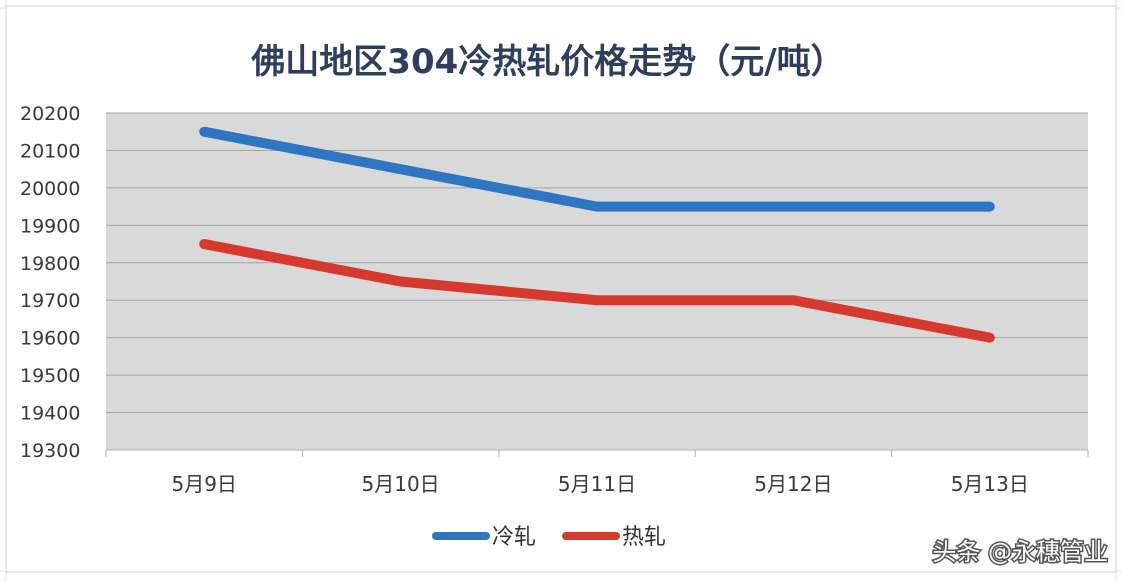 The width and height of the screenshot is (1122, 582). I want to click on x-tick-label: 5月9日, so click(203, 484).